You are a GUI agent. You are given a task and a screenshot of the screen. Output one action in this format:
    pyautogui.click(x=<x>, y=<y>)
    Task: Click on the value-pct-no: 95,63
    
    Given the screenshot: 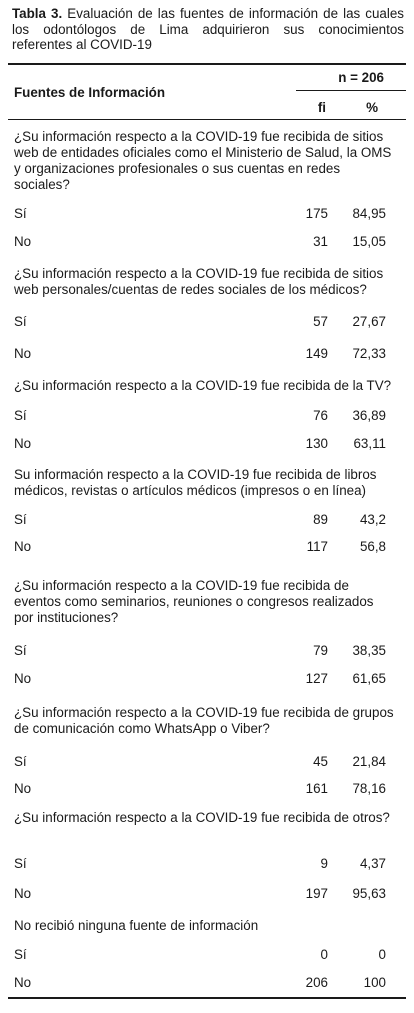 What is the action you would take?
    pyautogui.click(x=369, y=893)
    